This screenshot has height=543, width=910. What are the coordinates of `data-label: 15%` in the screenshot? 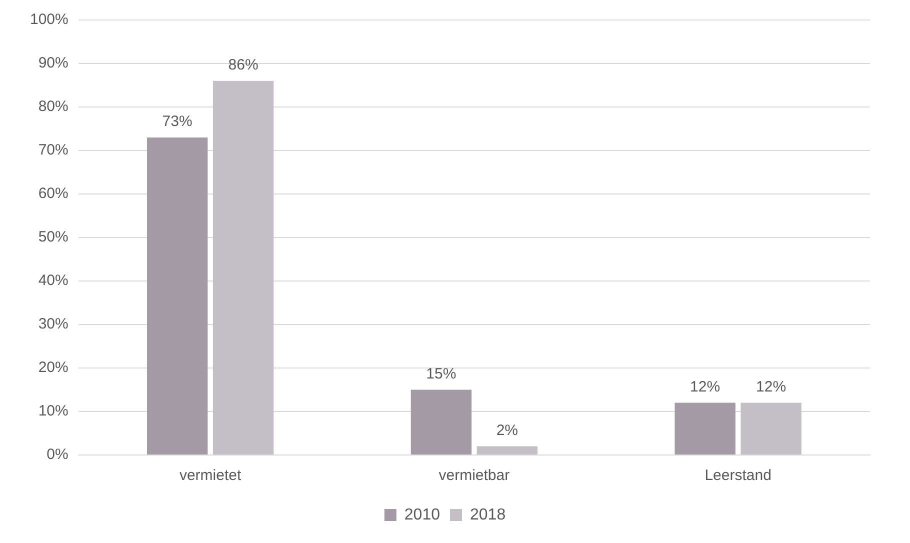 It's located at (441, 373).